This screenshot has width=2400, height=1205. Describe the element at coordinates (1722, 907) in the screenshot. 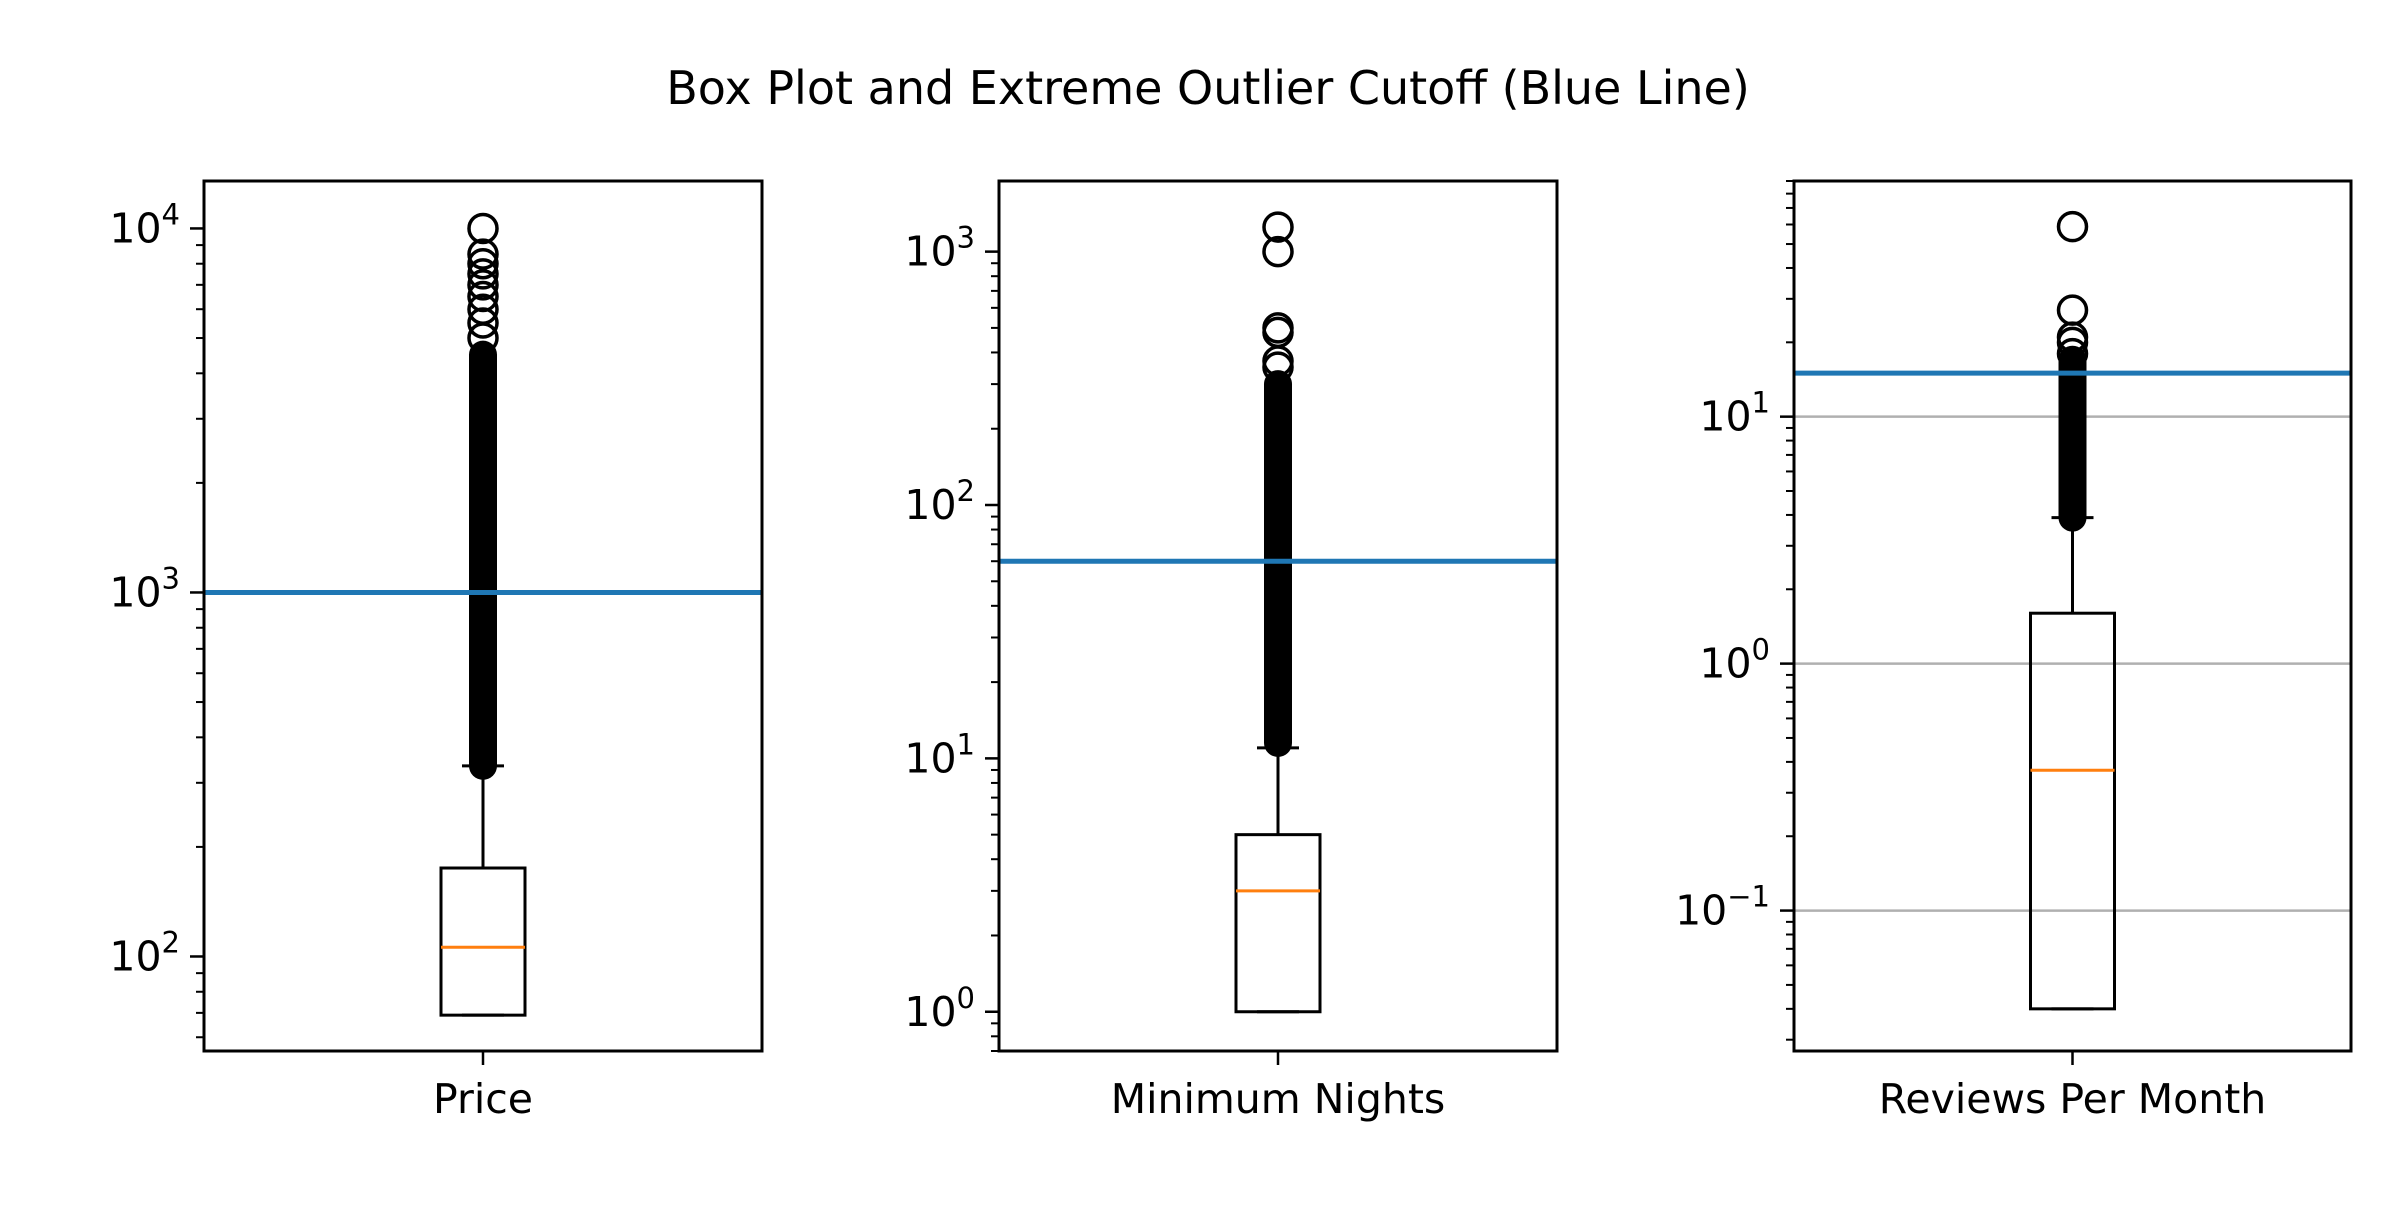

I see `y-tick-label: 10⁻¹` at that location.